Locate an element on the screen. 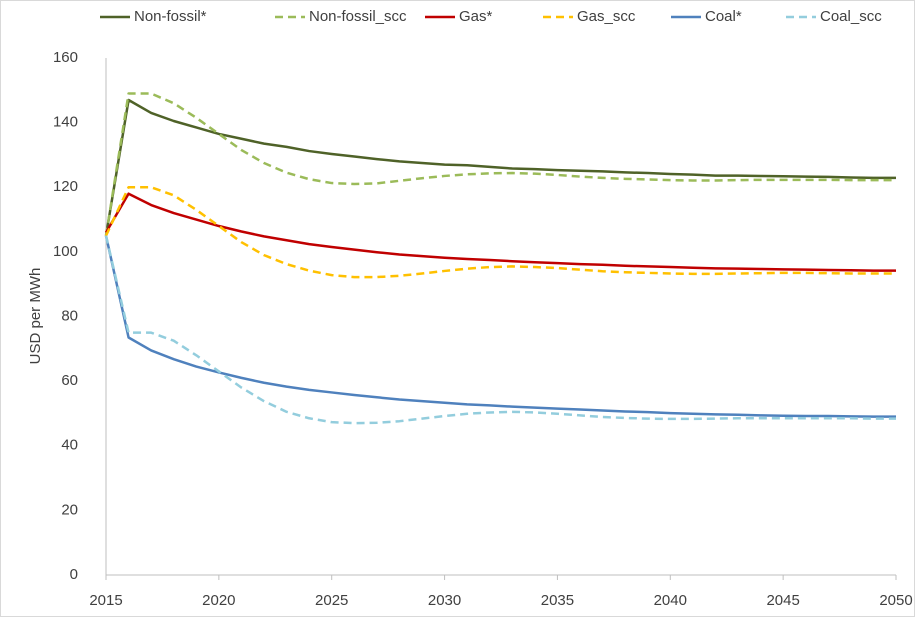  y-tick-label: 20 is located at coordinates (69, 509).